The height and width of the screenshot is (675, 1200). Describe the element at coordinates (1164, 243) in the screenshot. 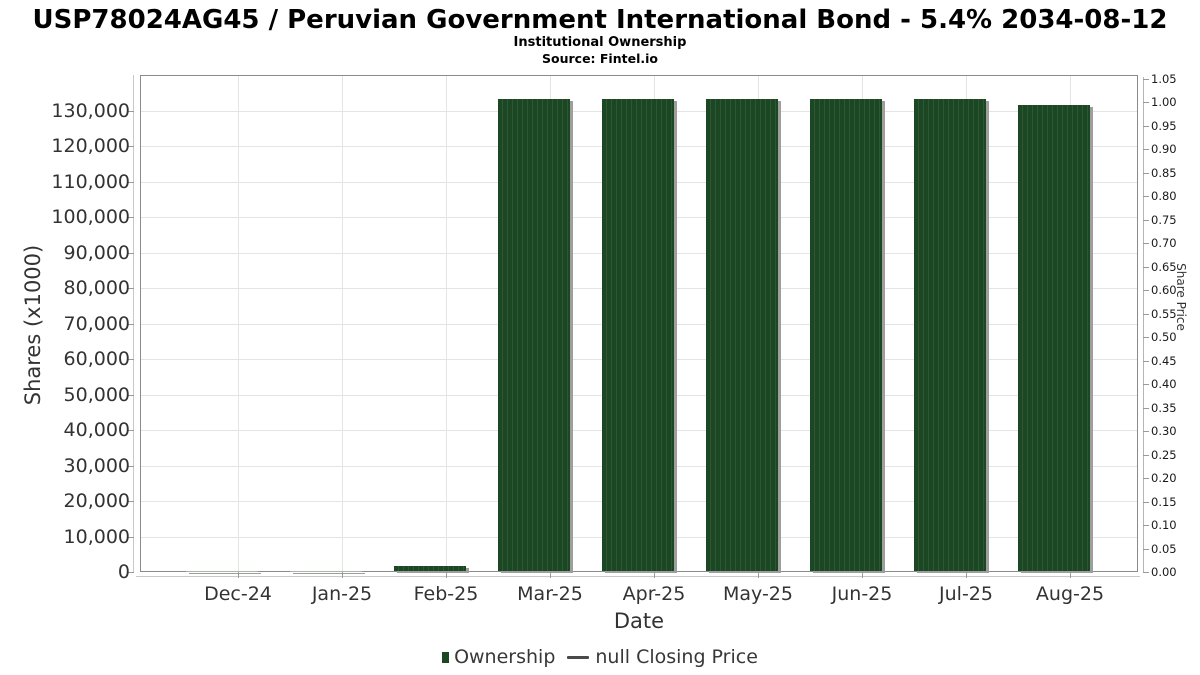

I see `y-axis-right-tick-label: 0.70` at that location.